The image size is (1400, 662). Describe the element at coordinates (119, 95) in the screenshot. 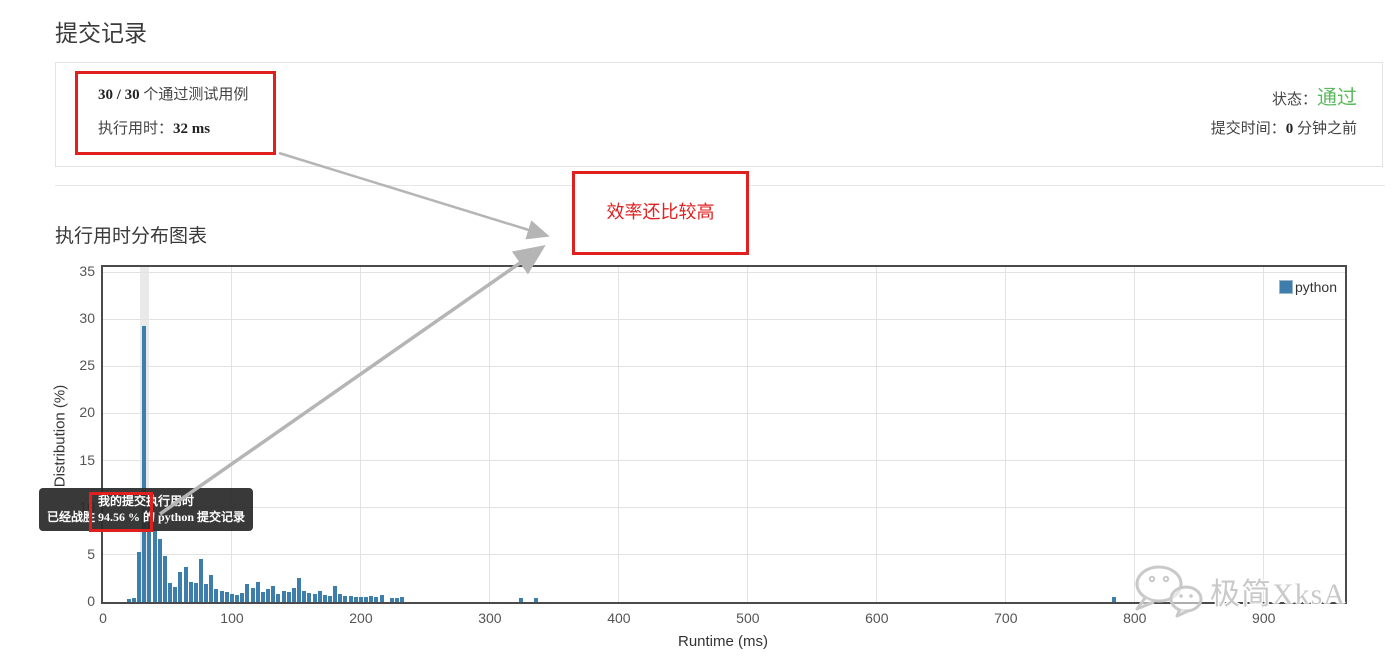

I see `tests-passed-count: 30 / 30` at that location.